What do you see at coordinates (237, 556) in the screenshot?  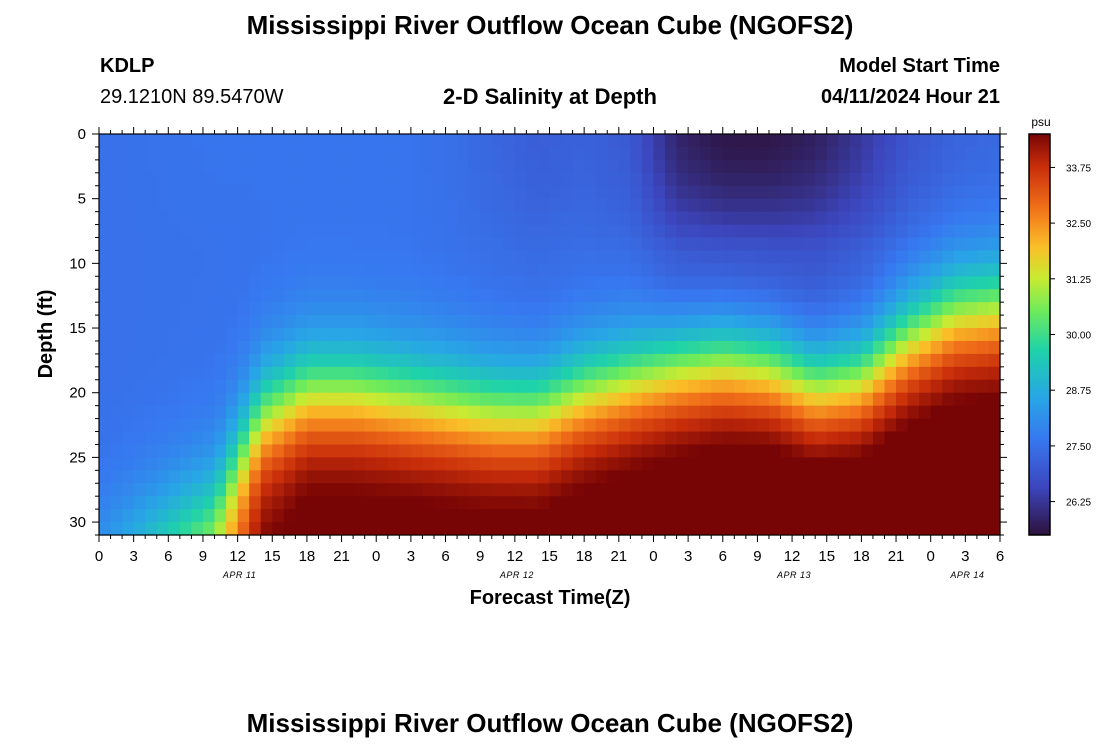 I see `x-tick-label: 12` at bounding box center [237, 556].